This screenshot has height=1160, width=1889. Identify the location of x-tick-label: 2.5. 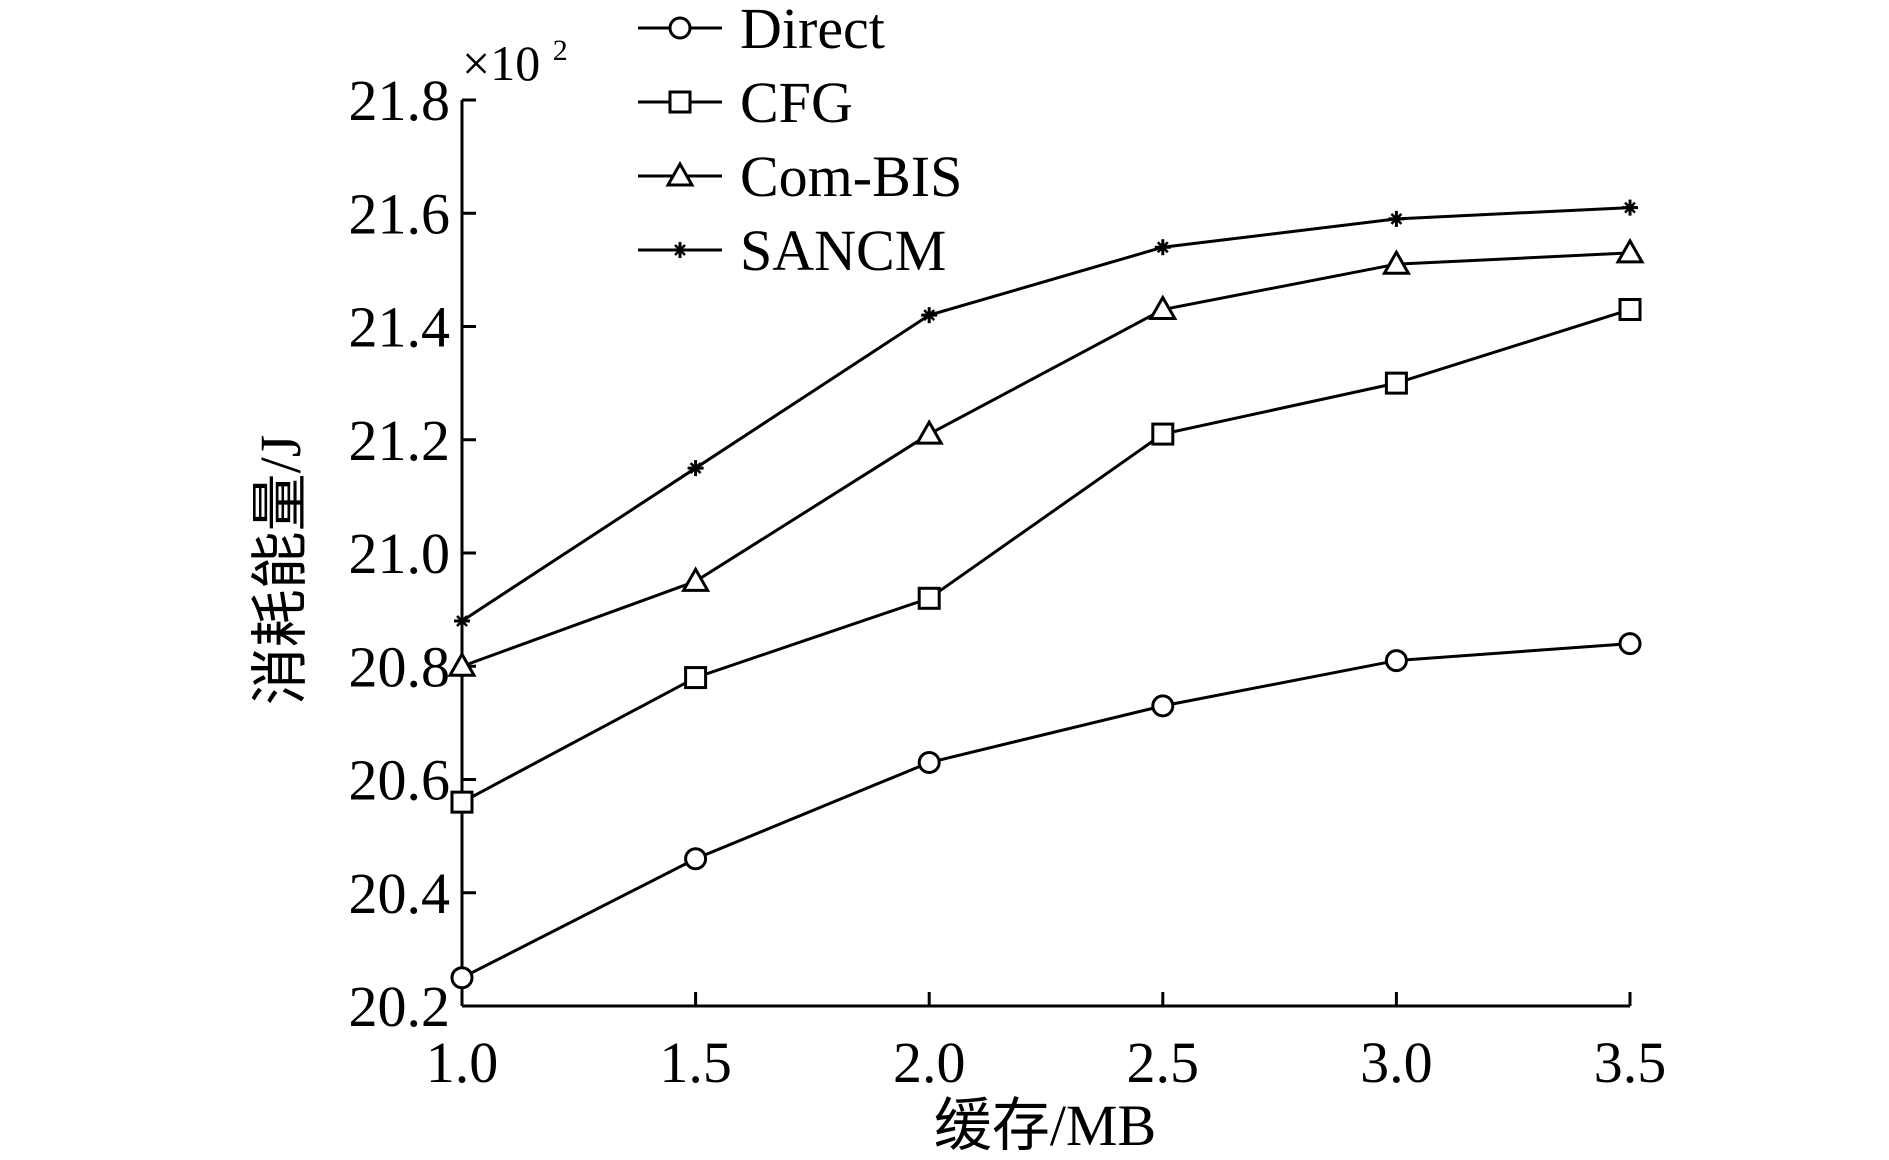
(1163, 1062).